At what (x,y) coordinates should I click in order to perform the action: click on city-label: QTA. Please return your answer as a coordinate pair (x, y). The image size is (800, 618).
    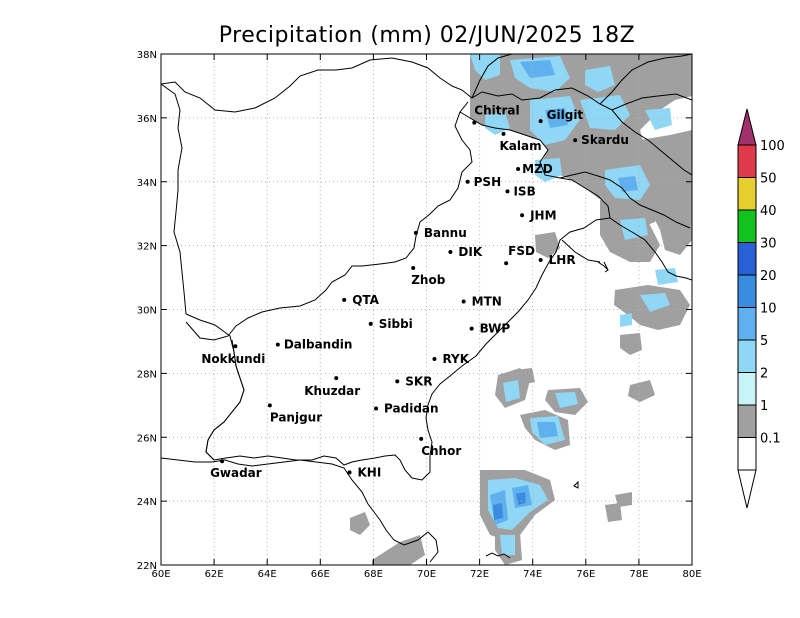
    Looking at the image, I should click on (365, 300).